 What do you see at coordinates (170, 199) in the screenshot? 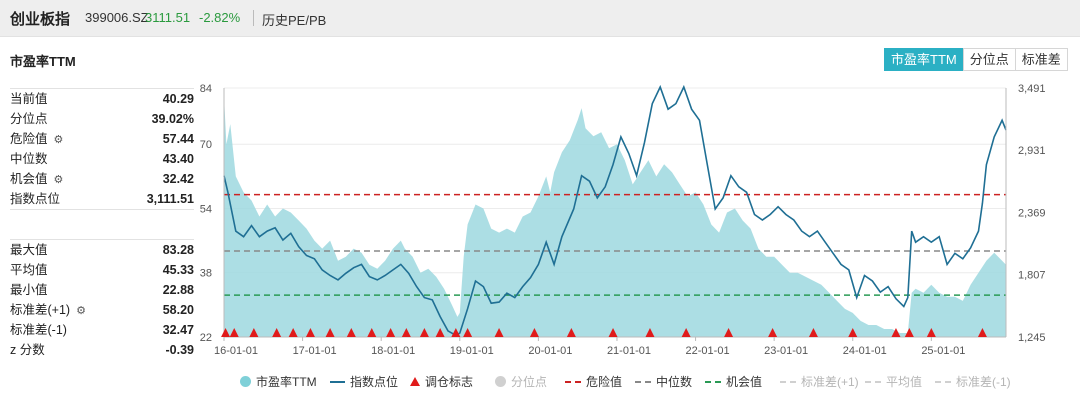
I see `stat-value: 3,111.51` at bounding box center [170, 199].